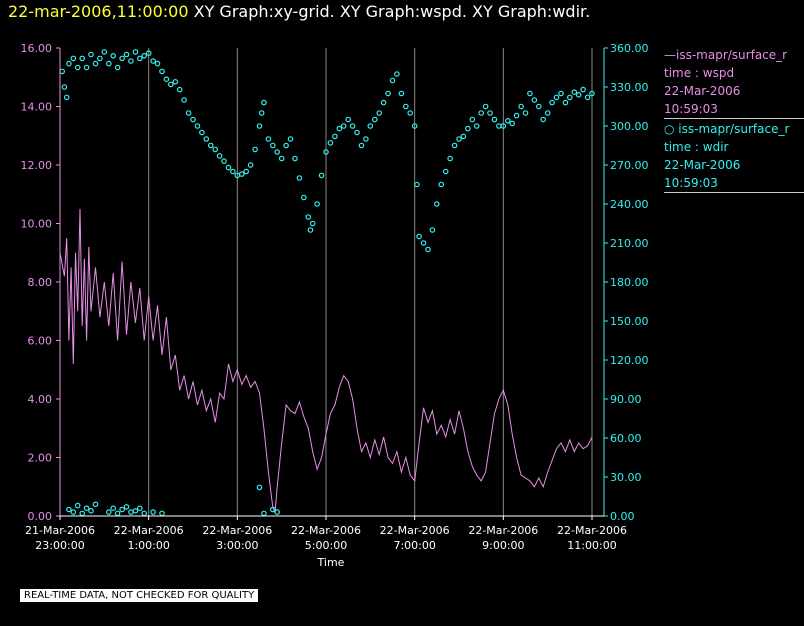 Image resolution: width=804 pixels, height=626 pixels. What do you see at coordinates (696, 147) in the screenshot?
I see `legend-wdir-var: time : wdir` at bounding box center [696, 147].